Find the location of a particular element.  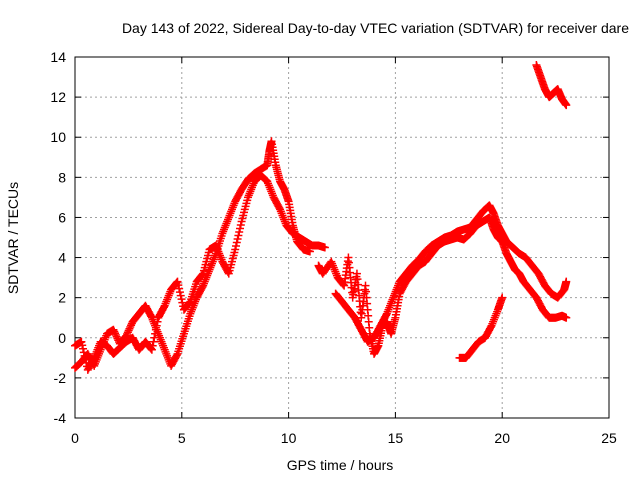

y-tick-label: 4 is located at coordinates (62, 258).